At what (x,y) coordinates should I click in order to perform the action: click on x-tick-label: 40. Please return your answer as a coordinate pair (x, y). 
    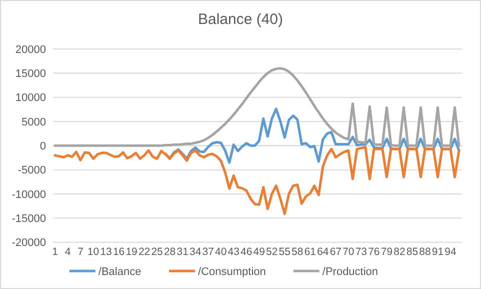
    Looking at the image, I should click on (221, 252).